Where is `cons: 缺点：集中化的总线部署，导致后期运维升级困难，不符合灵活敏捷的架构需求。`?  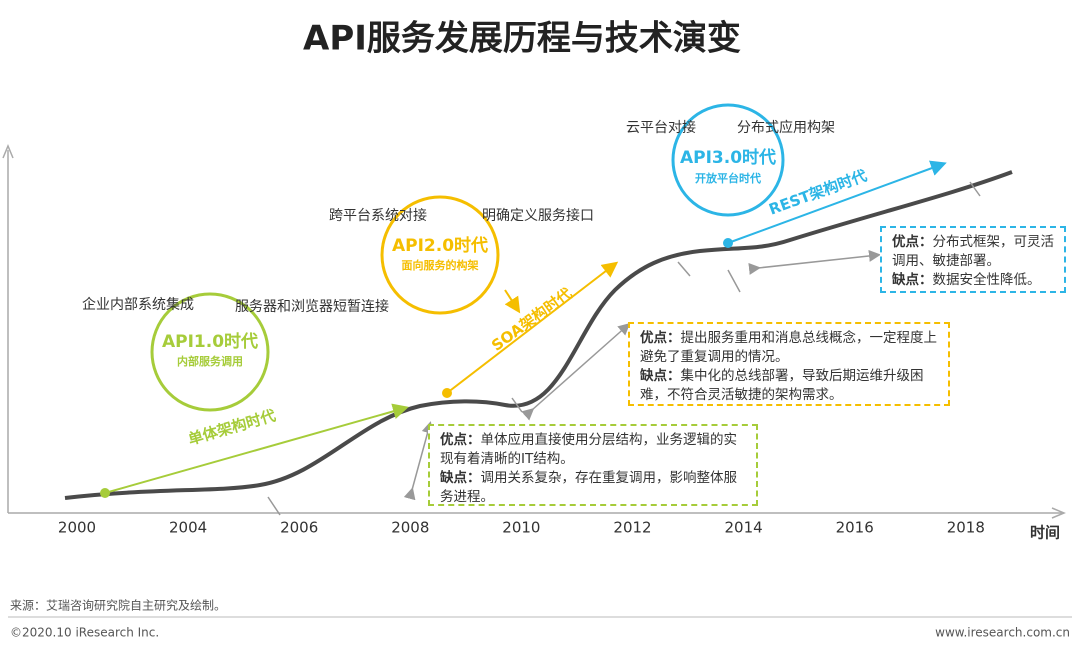 cons: 缺点：集中化的总线部署，导致后期运维升级困难，不符合灵活敏捷的架构需求。 is located at coordinates (789, 386).